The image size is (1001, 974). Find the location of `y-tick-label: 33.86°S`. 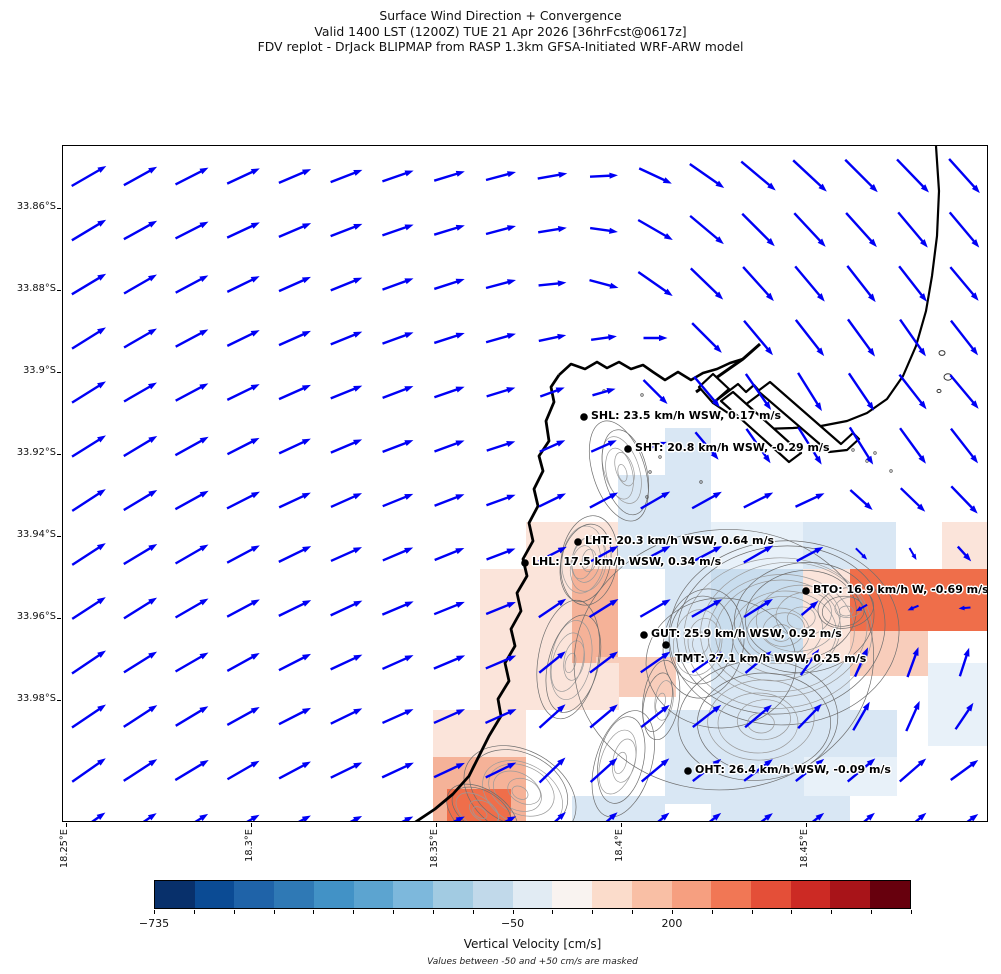

y-tick-label: 33.86°S is located at coordinates (36, 206).